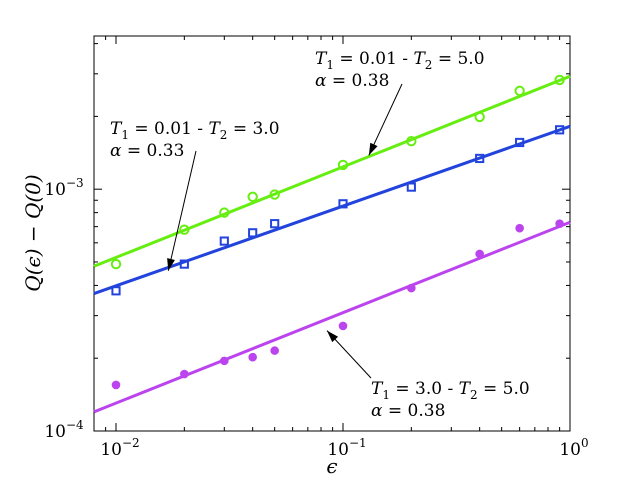 The width and height of the screenshot is (632, 484). What do you see at coordinates (195, 130) in the screenshot?
I see `annotation-blue-line1: T1 = 0.01 - T2 = 3.0` at bounding box center [195, 130].